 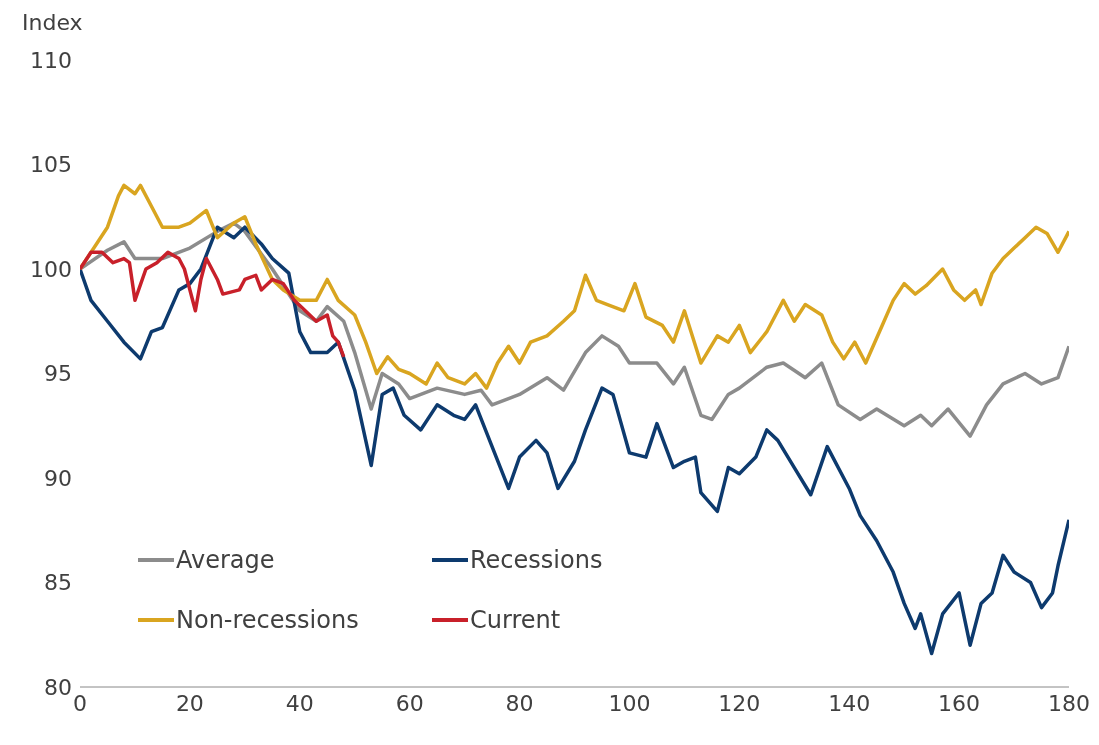 What do you see at coordinates (58, 478) in the screenshot?
I see `y-tick-label: 90` at bounding box center [58, 478].